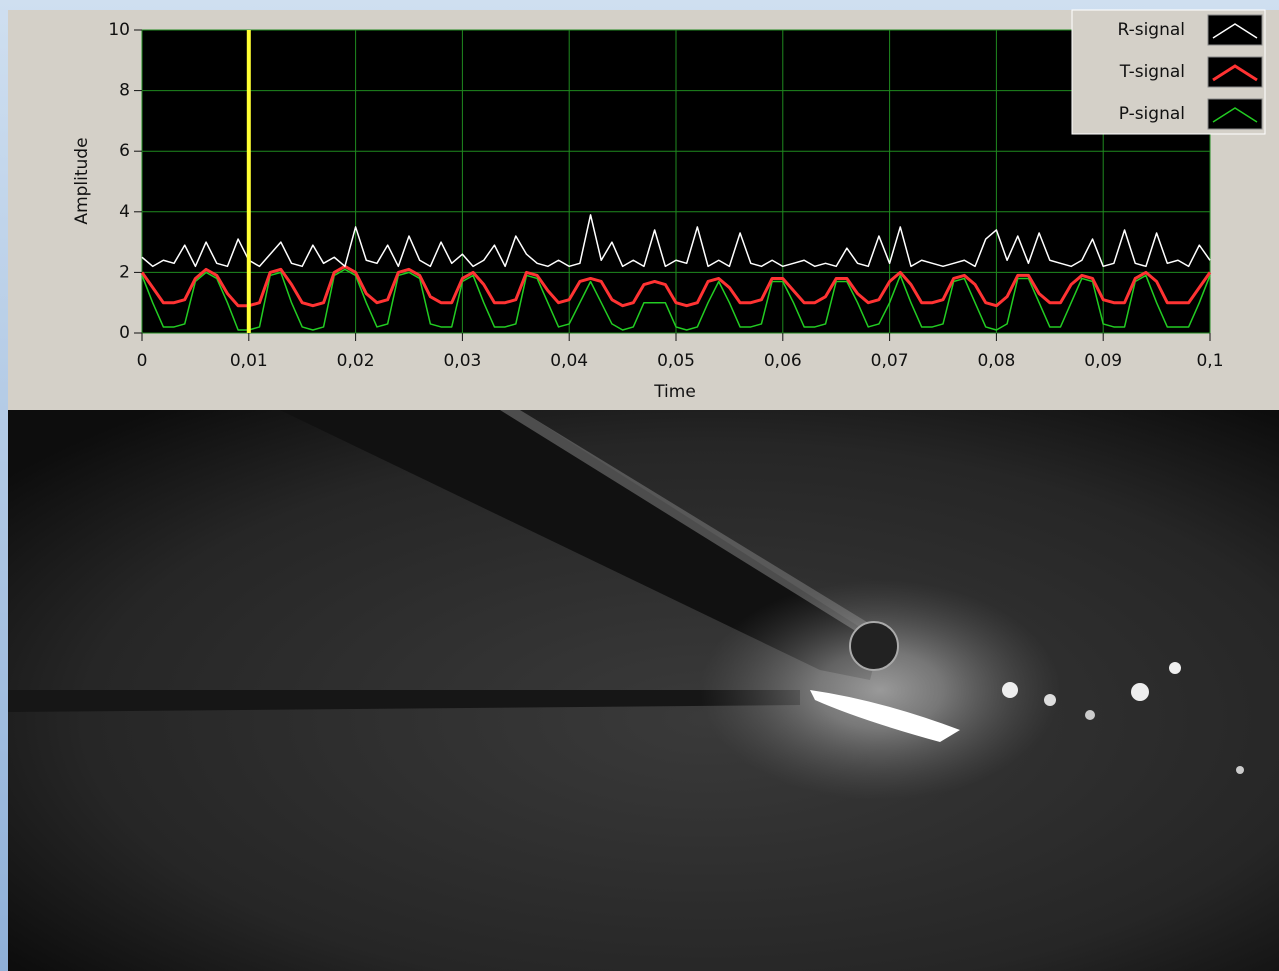 The height and width of the screenshot is (971, 1279). Describe the element at coordinates (462, 361) in the screenshot. I see `x-tick-label: 0,03` at that location.